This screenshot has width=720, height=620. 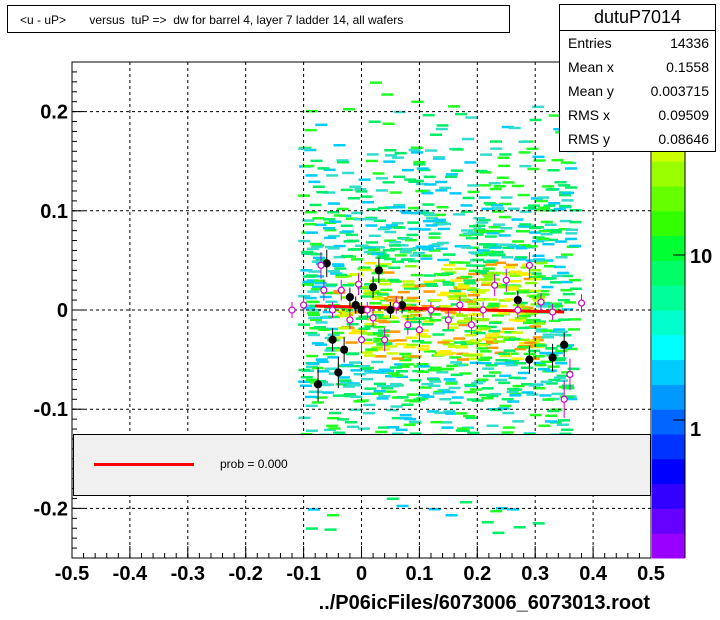 I want to click on y-tick-label: 0.1, so click(x=54, y=212).